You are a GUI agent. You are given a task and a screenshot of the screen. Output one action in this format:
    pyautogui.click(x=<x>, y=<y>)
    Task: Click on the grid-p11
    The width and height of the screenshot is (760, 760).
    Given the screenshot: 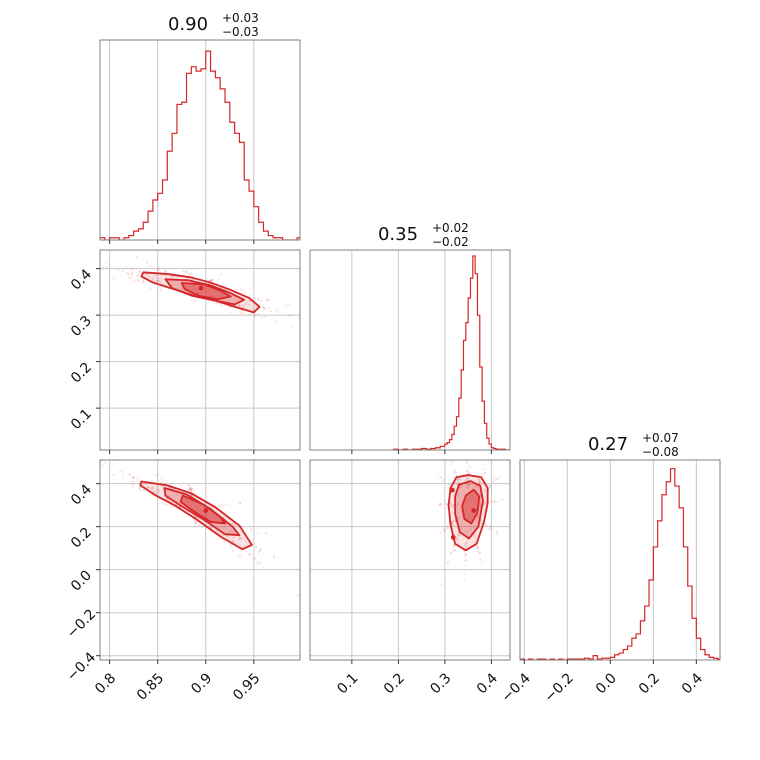 What is the action you would take?
    pyautogui.click(x=421, y=350)
    